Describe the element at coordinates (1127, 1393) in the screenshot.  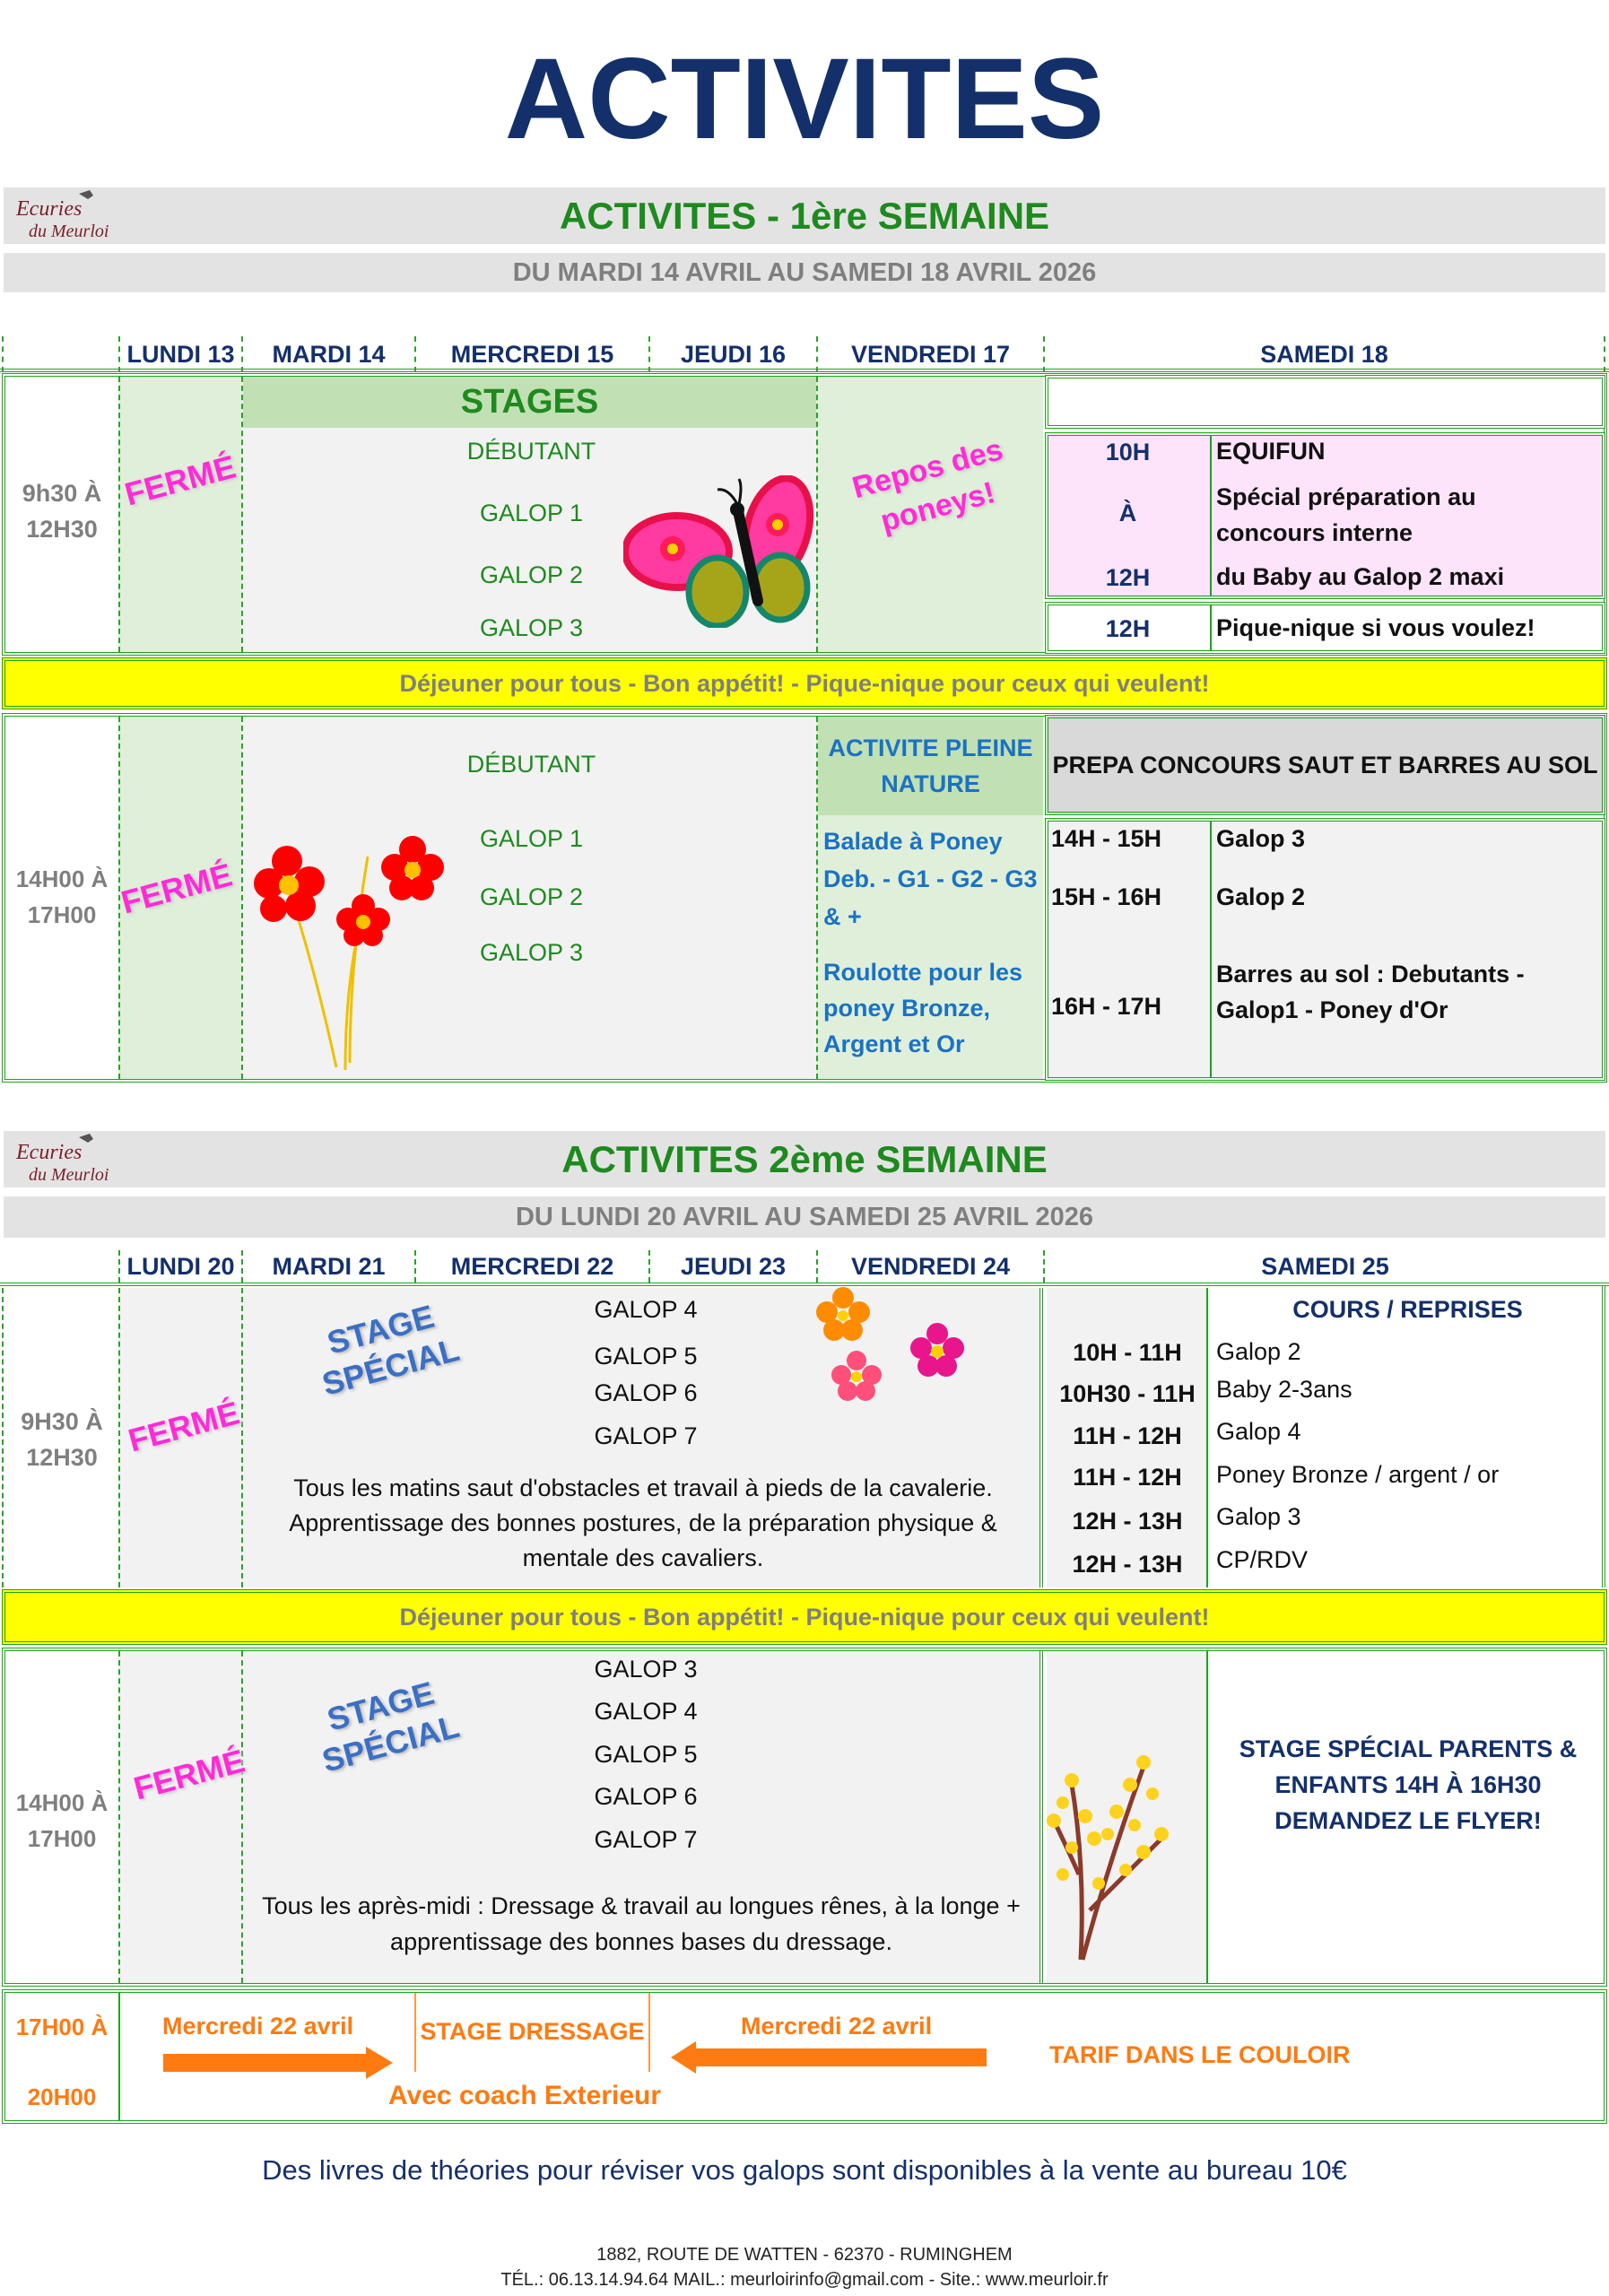
I see `time: 10H30 - 11H` at that location.